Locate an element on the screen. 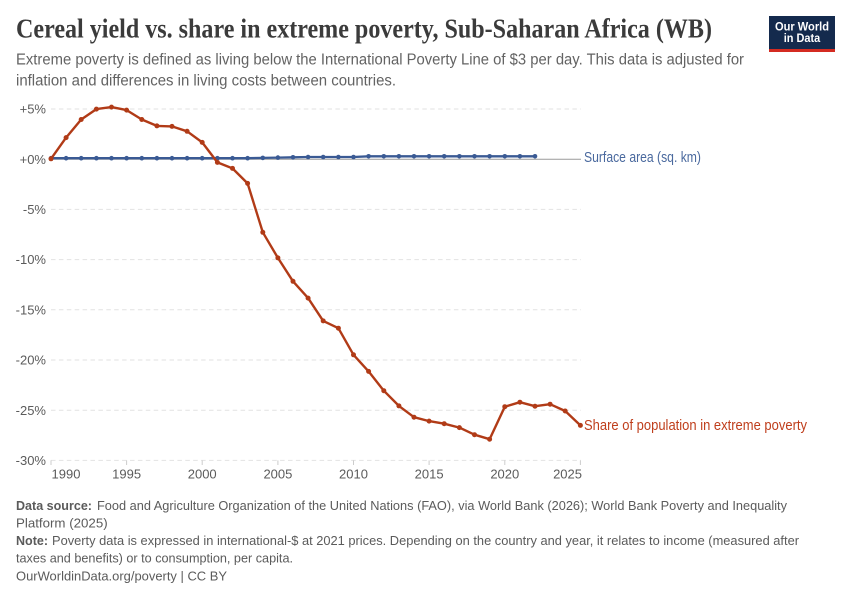 Image resolution: width=850 pixels, height=605 pixels. svg-text: 2000 is located at coordinates (202, 474).